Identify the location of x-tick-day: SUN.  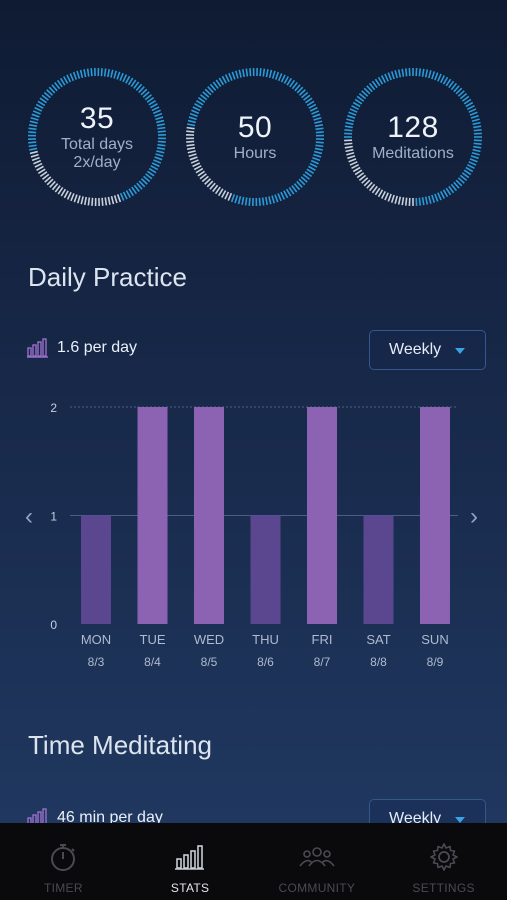
(434, 639).